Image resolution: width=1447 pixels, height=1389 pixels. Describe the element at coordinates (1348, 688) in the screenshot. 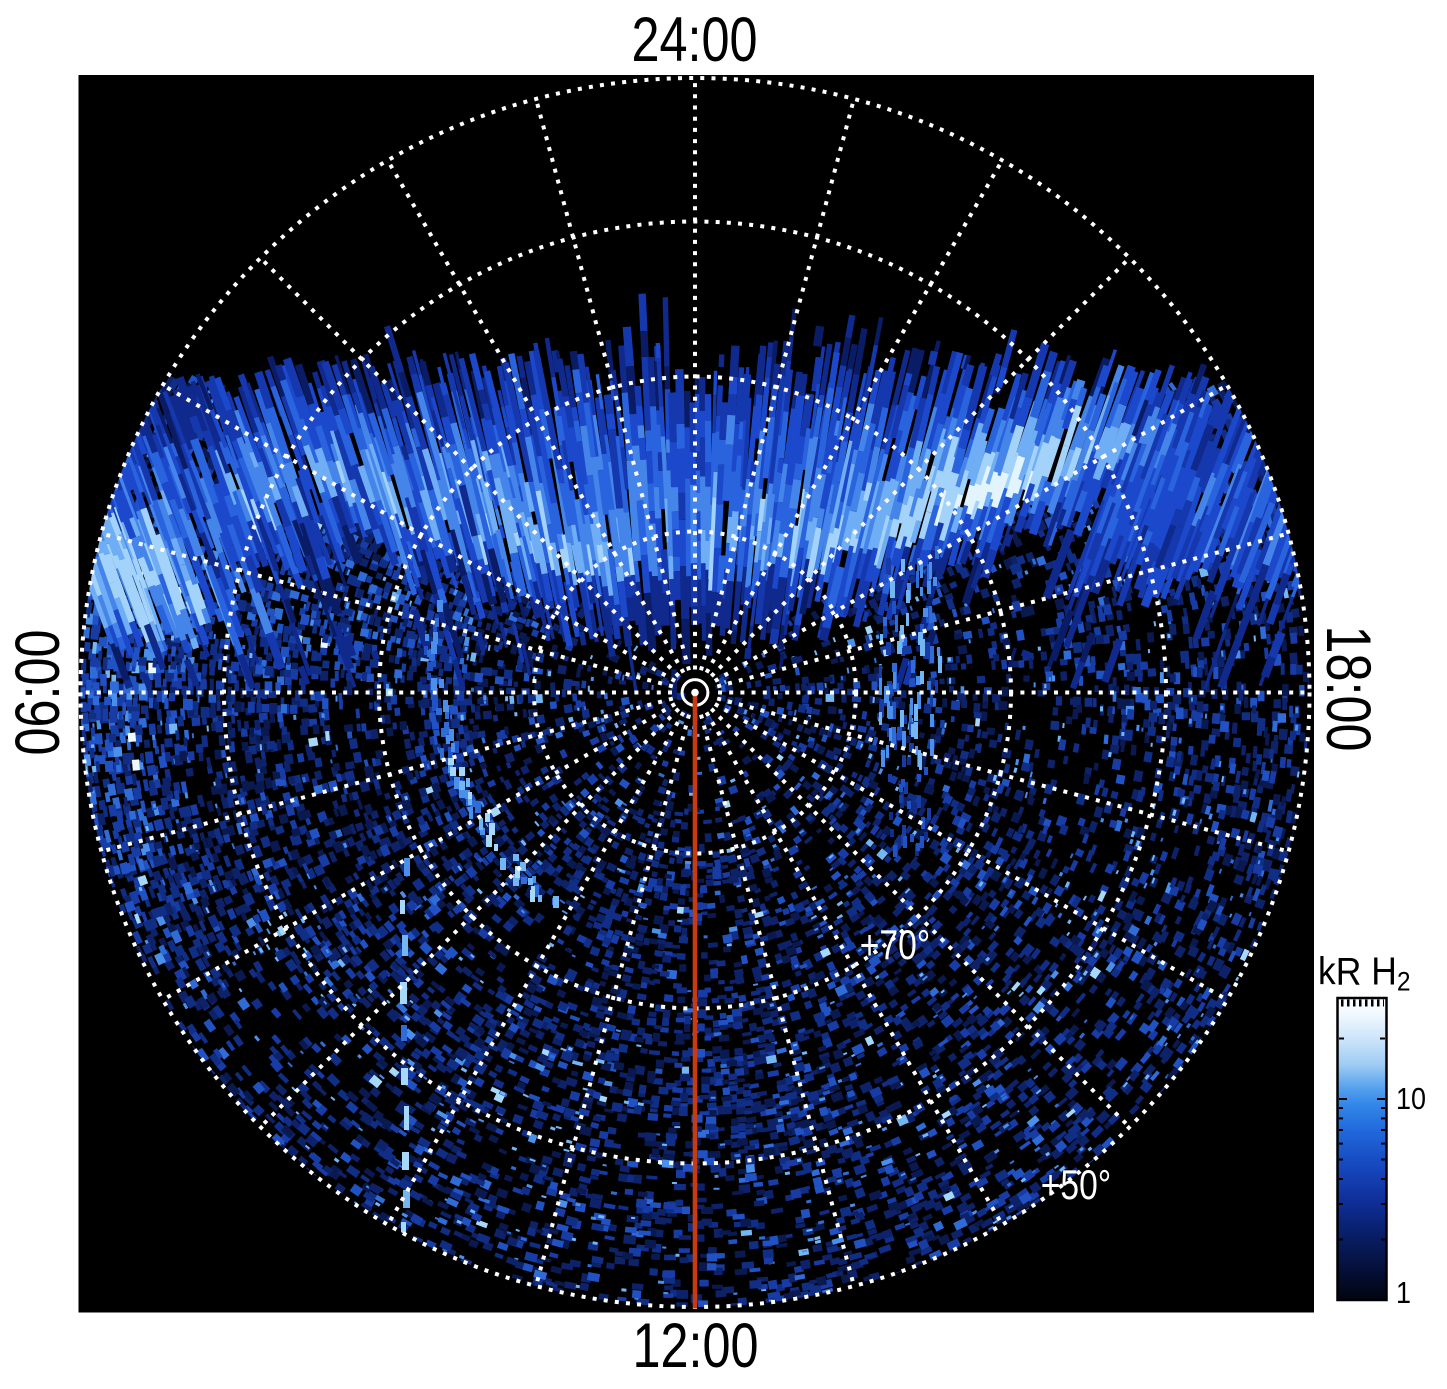

I see `svg-text: 18:00` at that location.